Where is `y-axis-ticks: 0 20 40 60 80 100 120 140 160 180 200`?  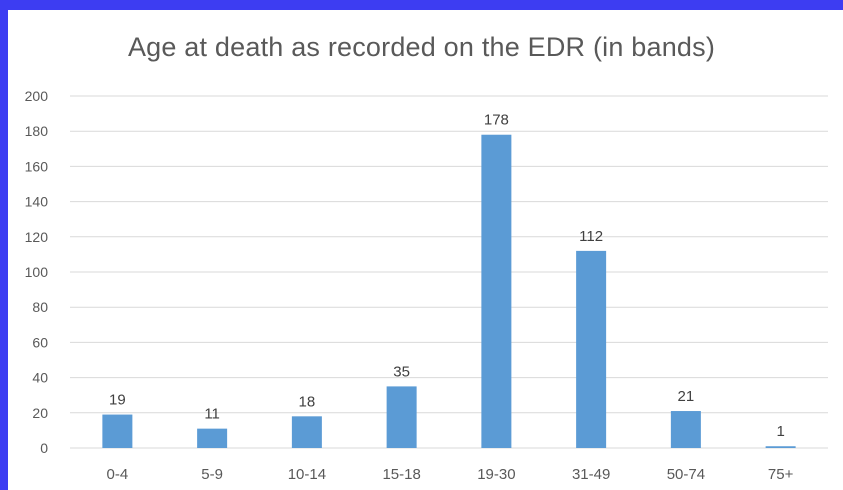
y-axis-ticks: 0 20 40 60 80 100 120 140 160 180 200 is located at coordinates (37, 272).